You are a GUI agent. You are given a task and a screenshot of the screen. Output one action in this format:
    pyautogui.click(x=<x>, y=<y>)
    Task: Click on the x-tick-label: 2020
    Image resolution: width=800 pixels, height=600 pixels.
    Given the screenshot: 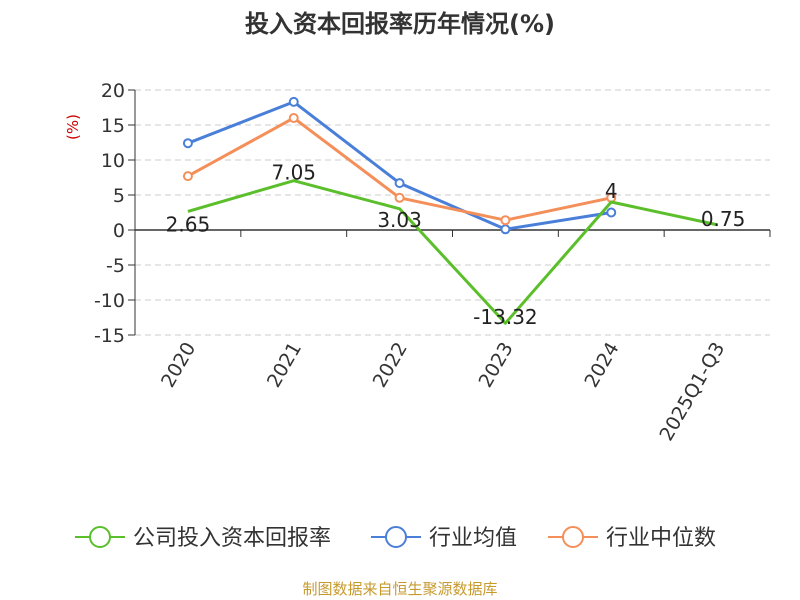 What is the action you would take?
    pyautogui.click(x=178, y=365)
    